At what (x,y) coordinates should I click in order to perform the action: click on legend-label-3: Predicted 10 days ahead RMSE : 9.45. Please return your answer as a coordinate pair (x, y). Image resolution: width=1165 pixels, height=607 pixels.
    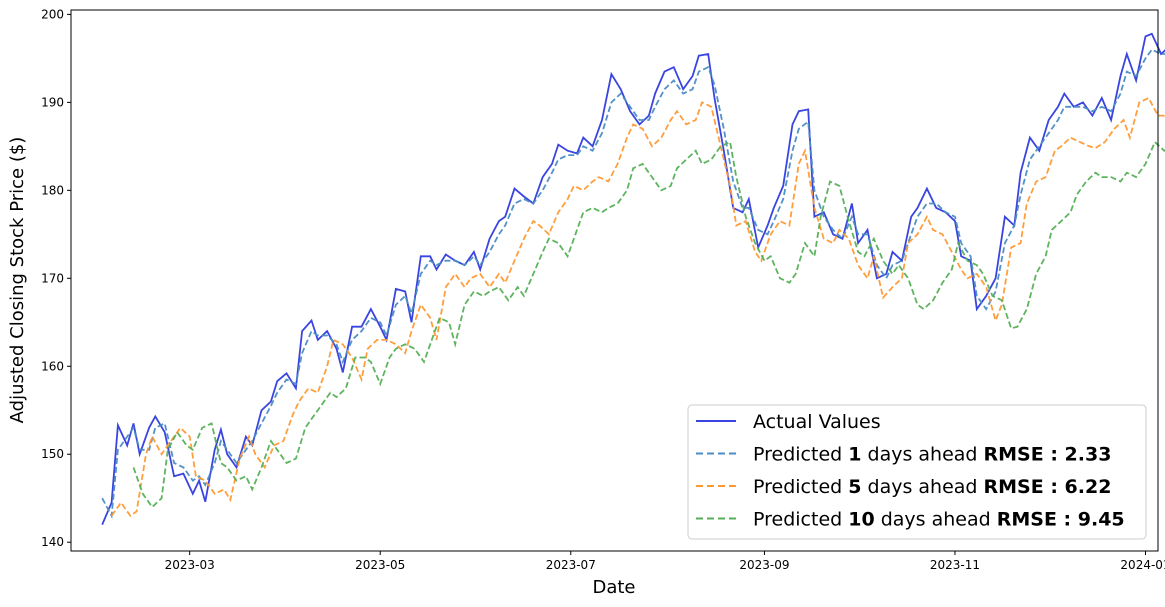
    Looking at the image, I should click on (939, 520).